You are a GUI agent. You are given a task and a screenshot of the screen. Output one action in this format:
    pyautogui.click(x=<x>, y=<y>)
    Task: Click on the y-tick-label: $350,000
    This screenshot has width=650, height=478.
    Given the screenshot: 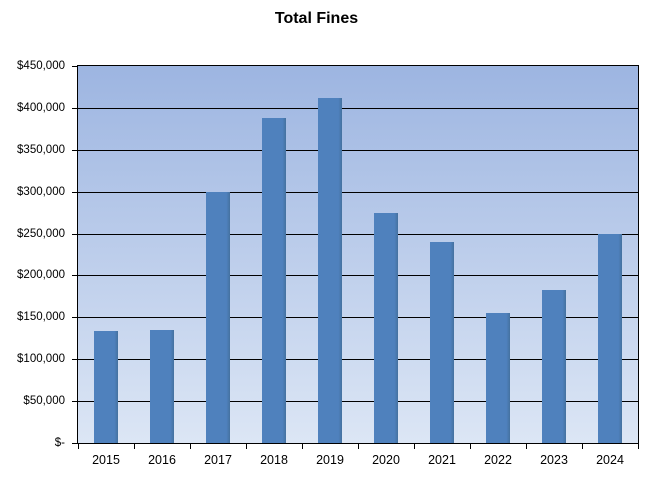 What is the action you would take?
    pyautogui.click(x=41, y=150)
    